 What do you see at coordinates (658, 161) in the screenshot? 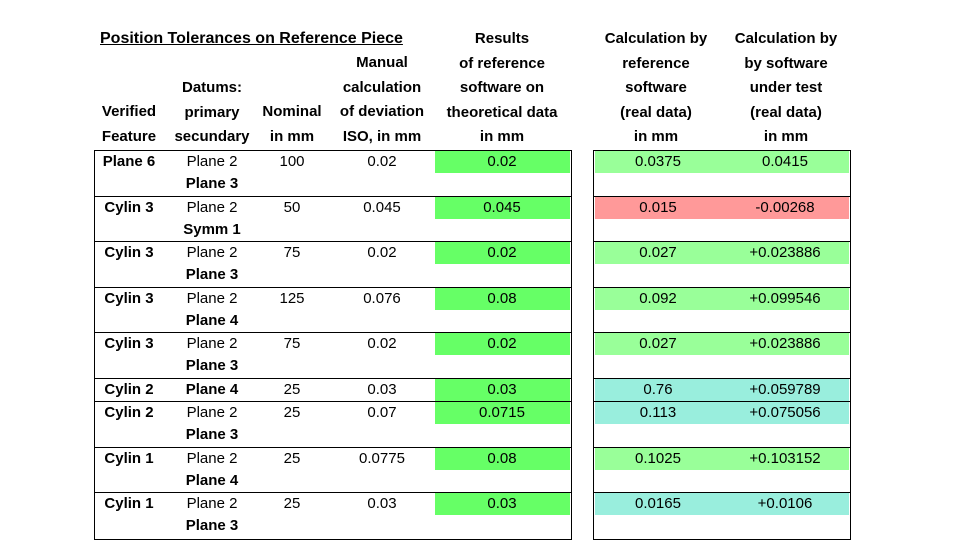
I see `calc-ref-cell: 0.0375` at bounding box center [658, 161].